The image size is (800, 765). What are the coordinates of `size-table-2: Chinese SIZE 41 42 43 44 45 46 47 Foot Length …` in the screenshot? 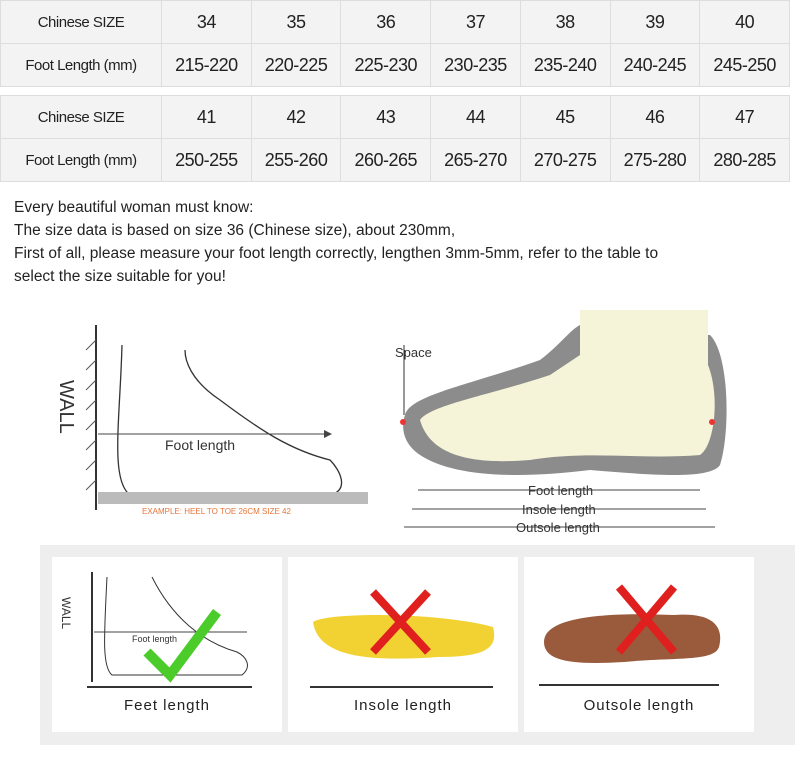 It's located at (395, 138).